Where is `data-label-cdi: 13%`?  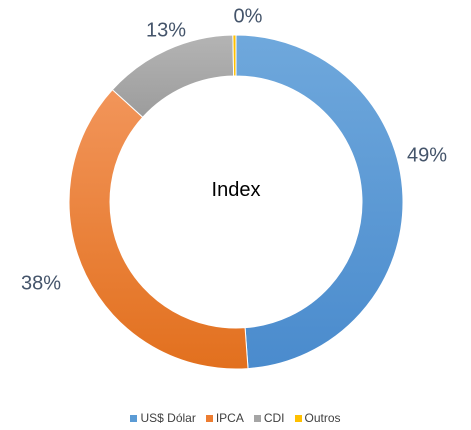
data-label-cdi: 13% is located at coordinates (166, 30).